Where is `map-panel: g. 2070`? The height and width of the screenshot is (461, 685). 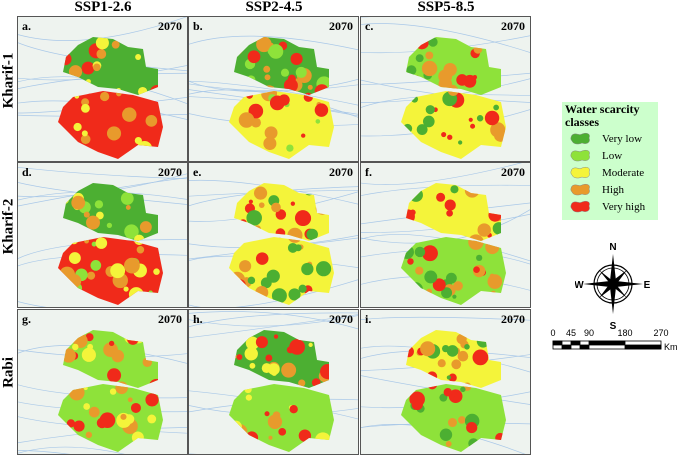 map-panel: g. 2070 is located at coordinates (102, 382).